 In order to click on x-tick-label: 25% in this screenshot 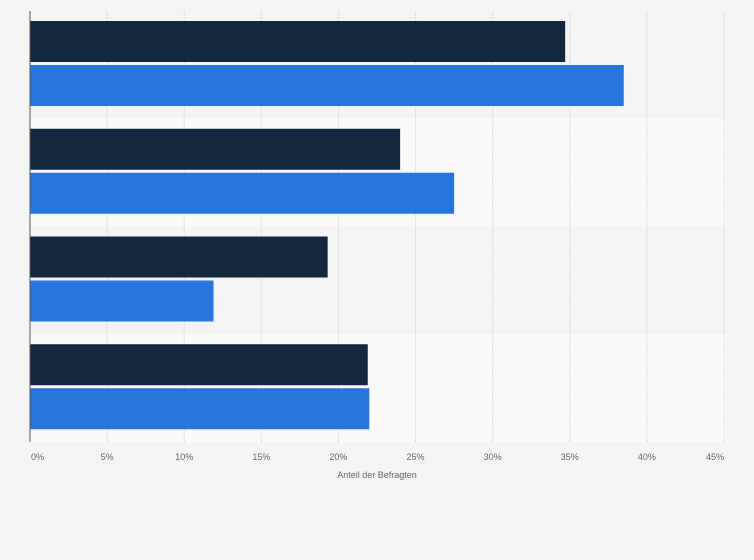, I will do `click(416, 457)`.